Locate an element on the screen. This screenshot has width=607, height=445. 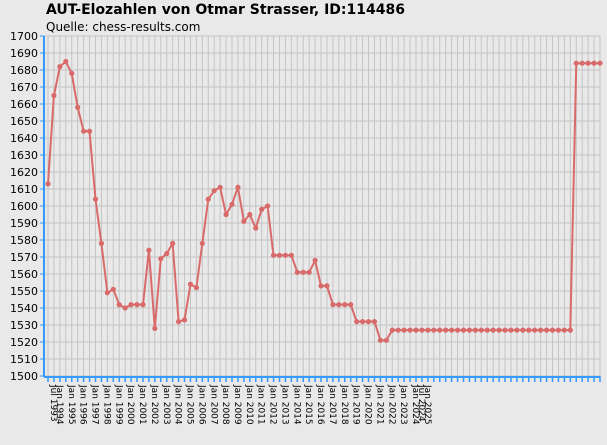
x-tick-label: Jan 1997 is located at coordinates (95, 404).